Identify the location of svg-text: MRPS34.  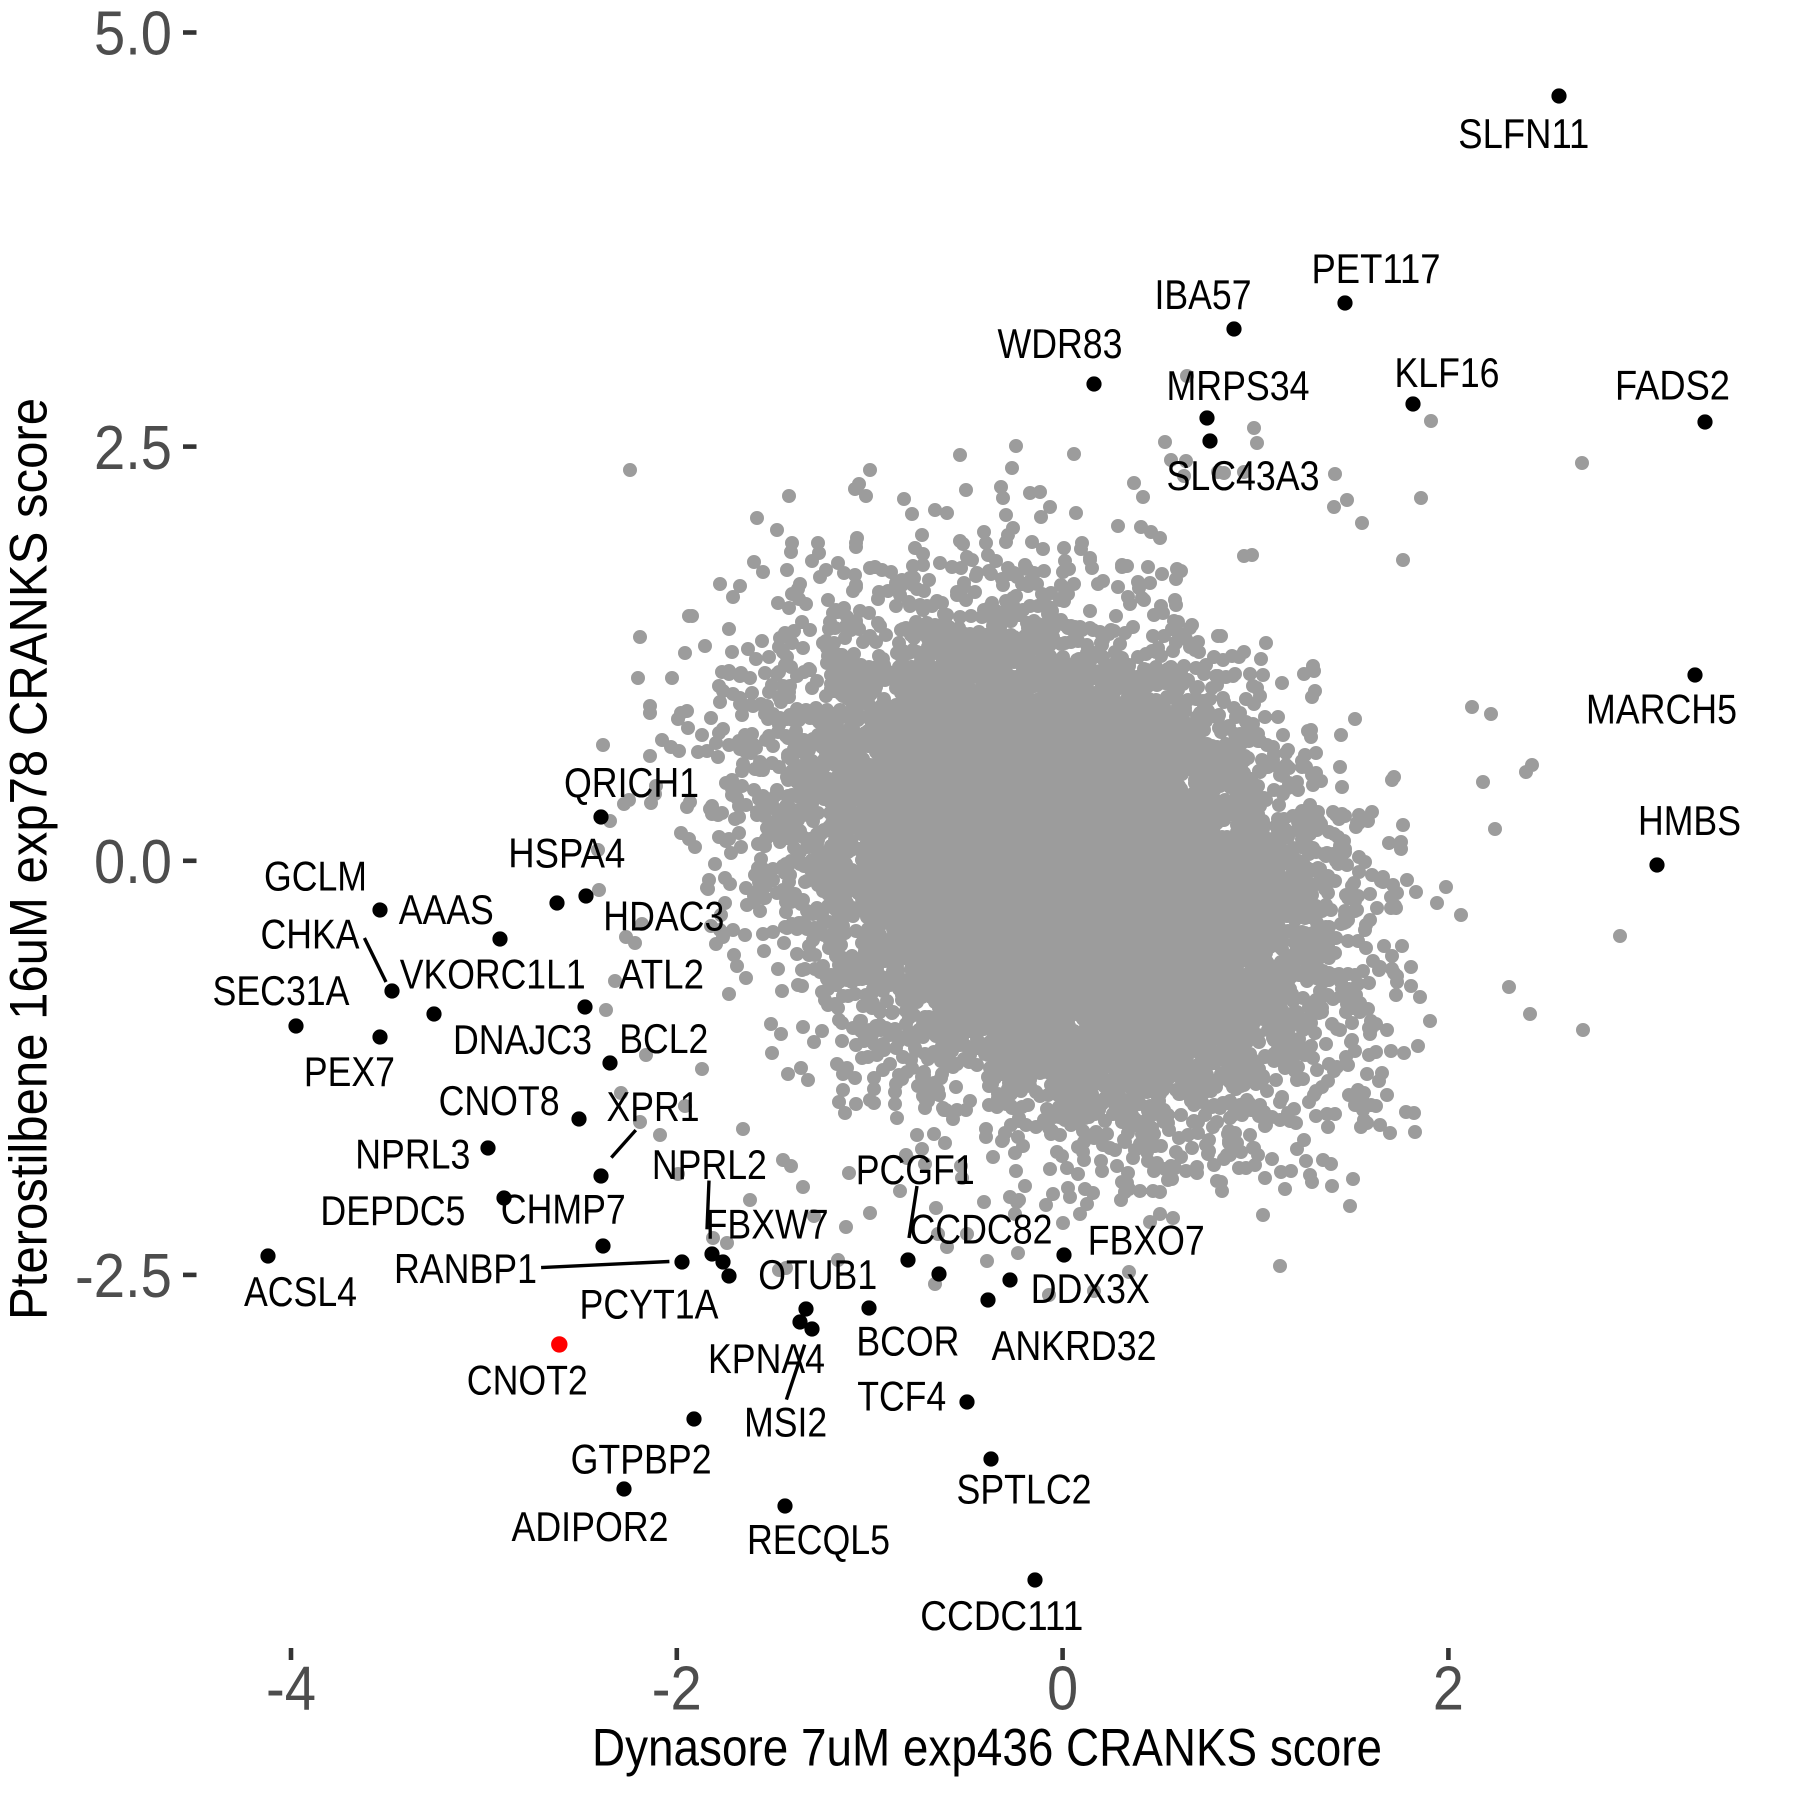
(1238, 385).